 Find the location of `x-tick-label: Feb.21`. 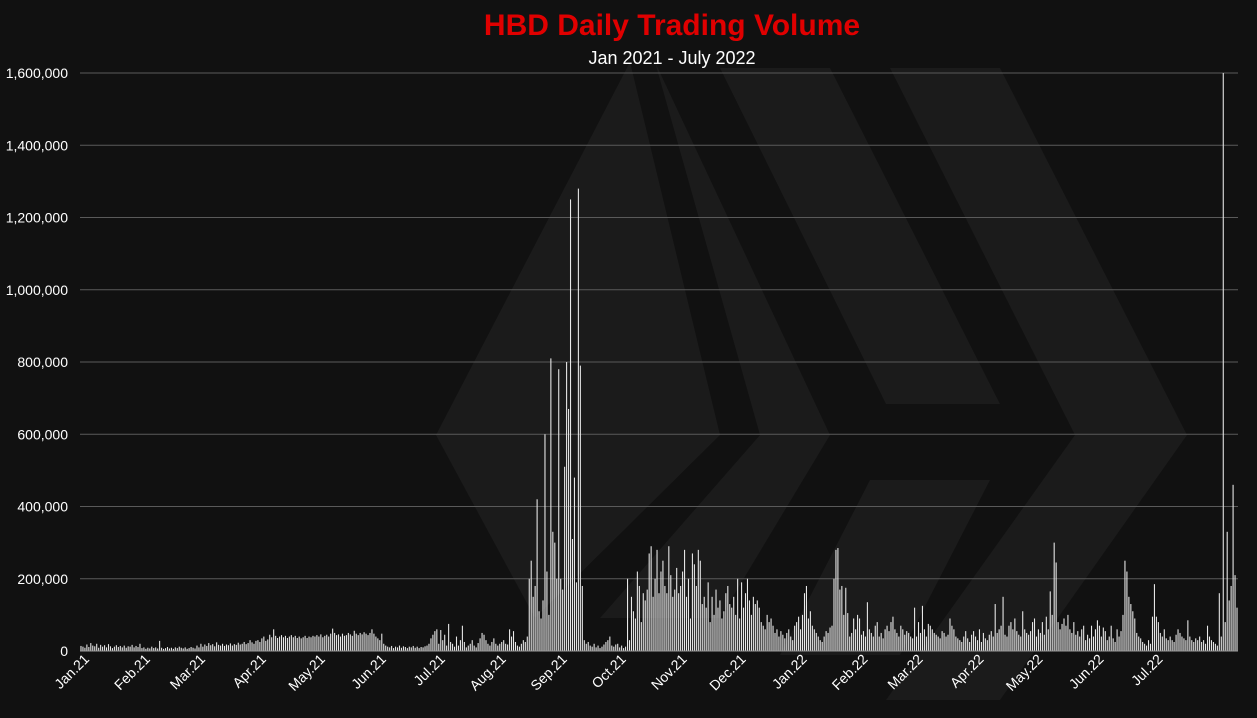

x-tick-label: Feb.21 is located at coordinates (132, 672).